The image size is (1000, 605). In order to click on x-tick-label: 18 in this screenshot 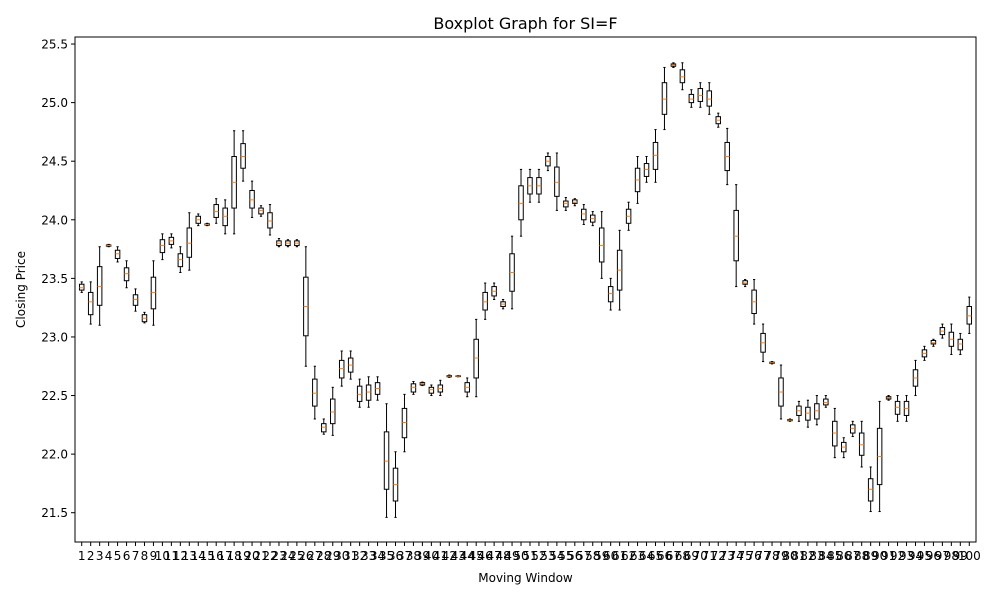, I will do `click(233, 556)`.